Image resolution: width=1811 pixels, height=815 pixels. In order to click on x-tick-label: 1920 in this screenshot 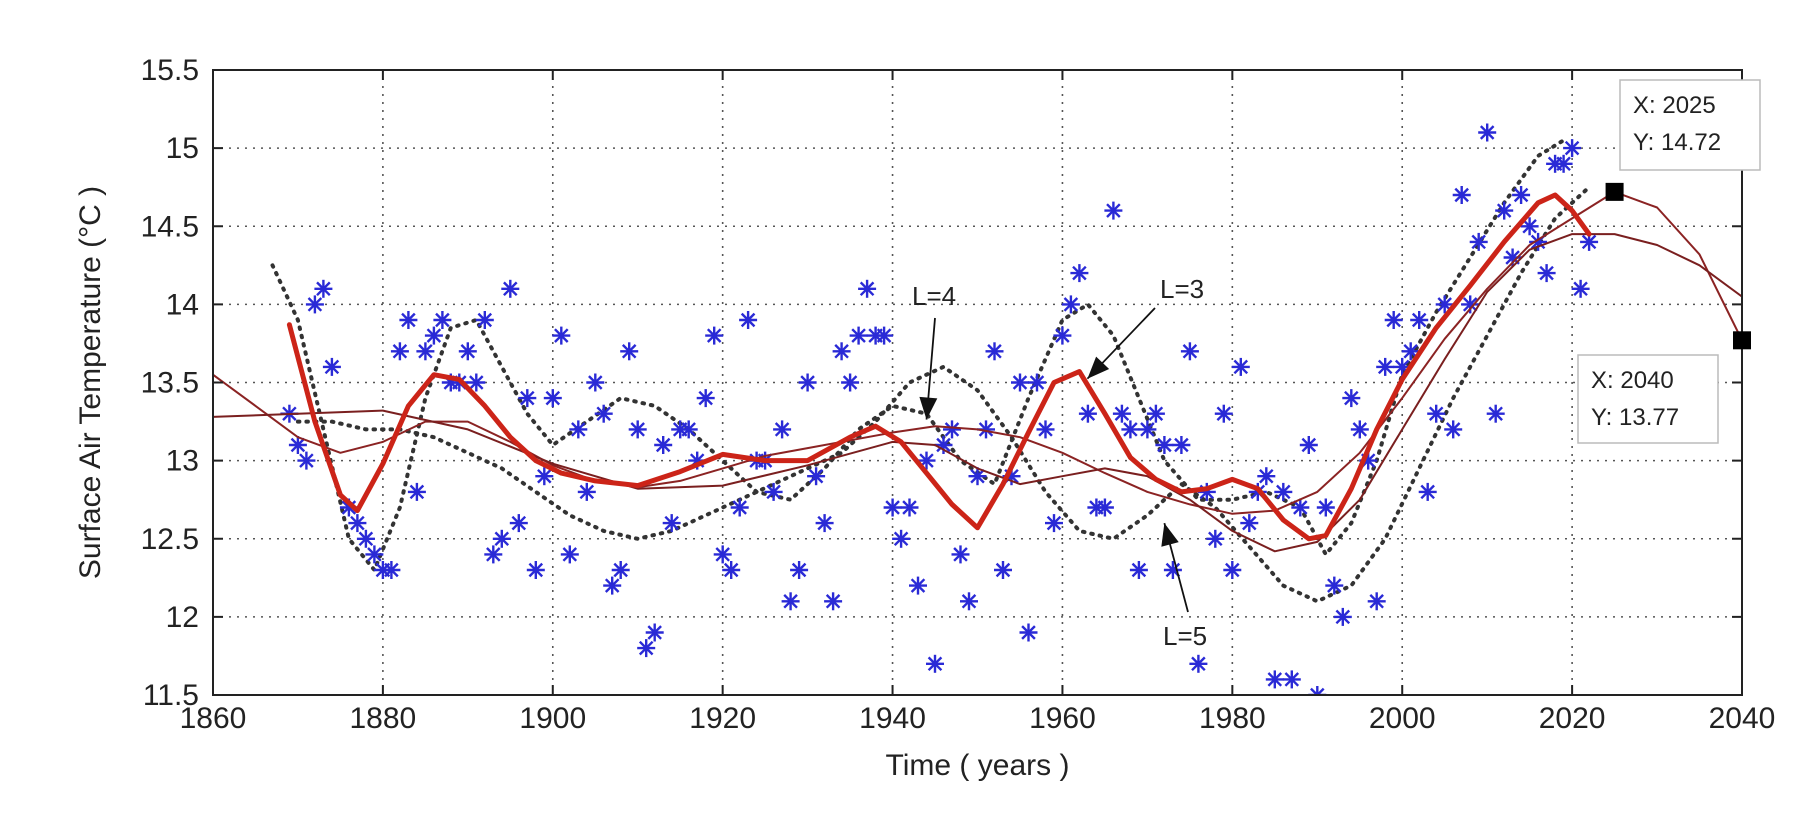, I will do `click(722, 718)`.